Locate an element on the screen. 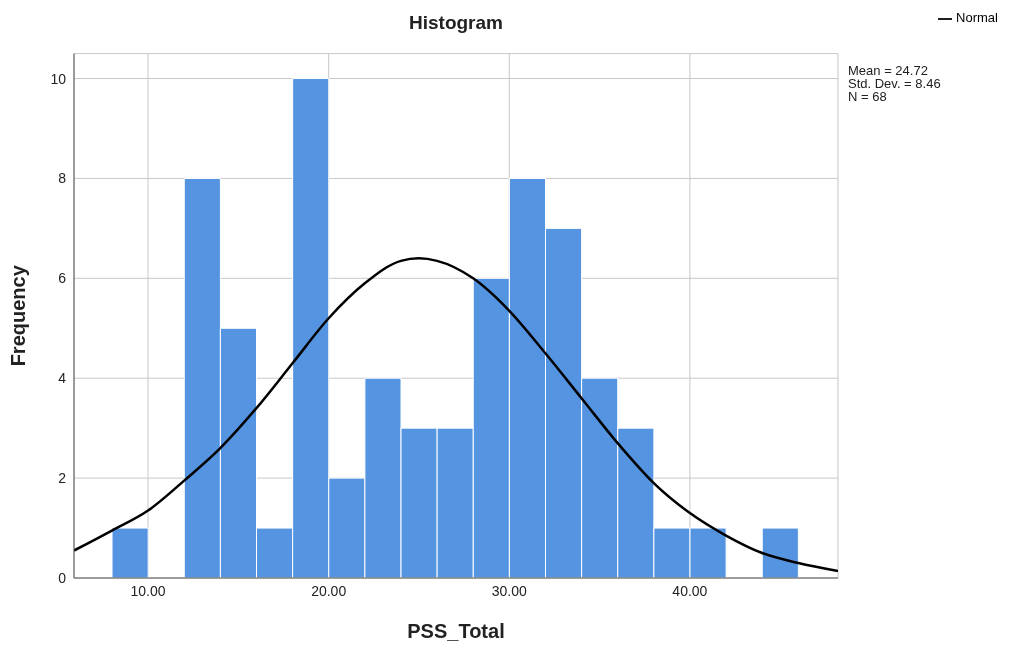 This screenshot has width=1014, height=648. x-axis-title: PSS_Total is located at coordinates (456, 631).